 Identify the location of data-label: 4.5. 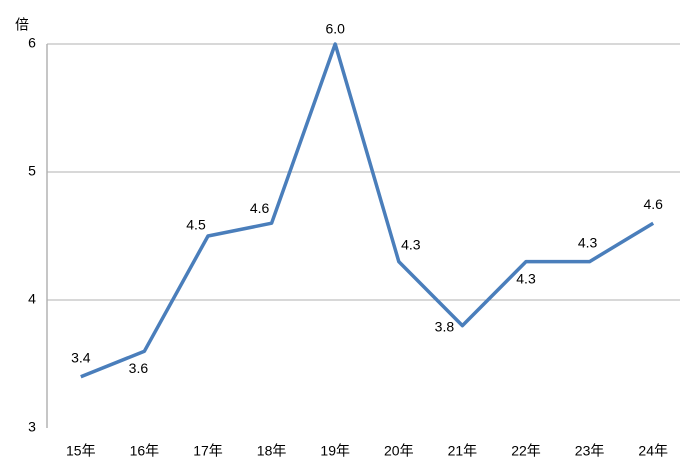
(196, 225).